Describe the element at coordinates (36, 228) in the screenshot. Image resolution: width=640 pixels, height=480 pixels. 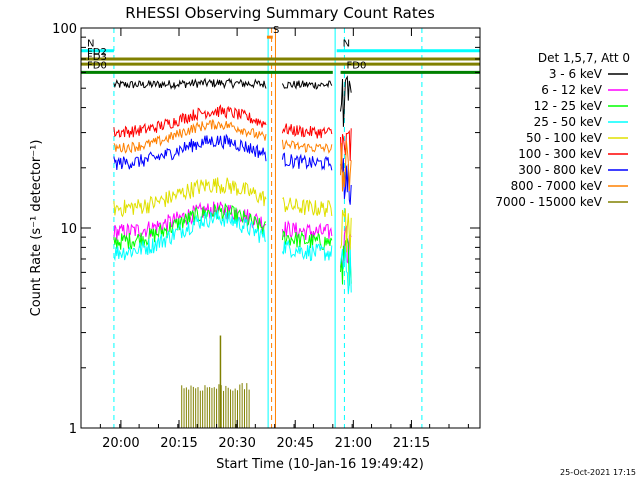
I see `y-axis-label: Count Rate (s⁻¹ detector⁻¹)` at that location.